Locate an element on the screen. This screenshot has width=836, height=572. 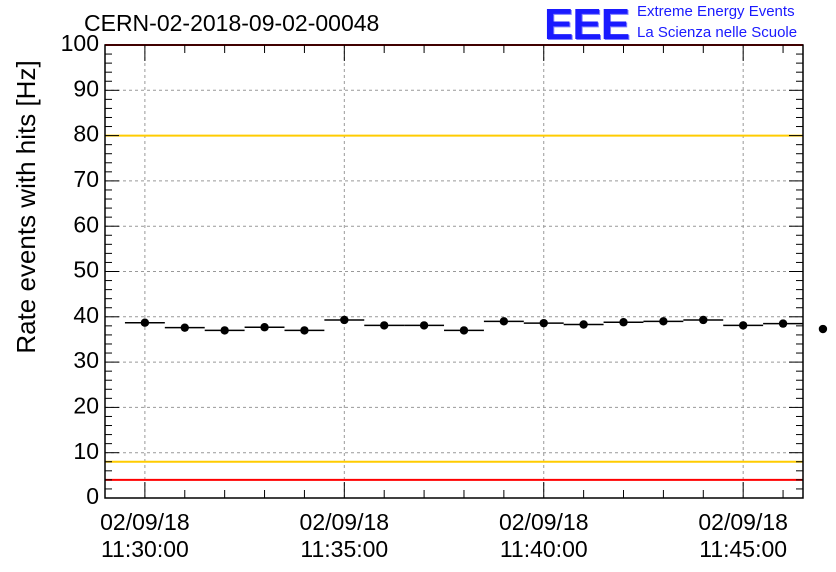
eee-logo: EEE is located at coordinates (587, 24).